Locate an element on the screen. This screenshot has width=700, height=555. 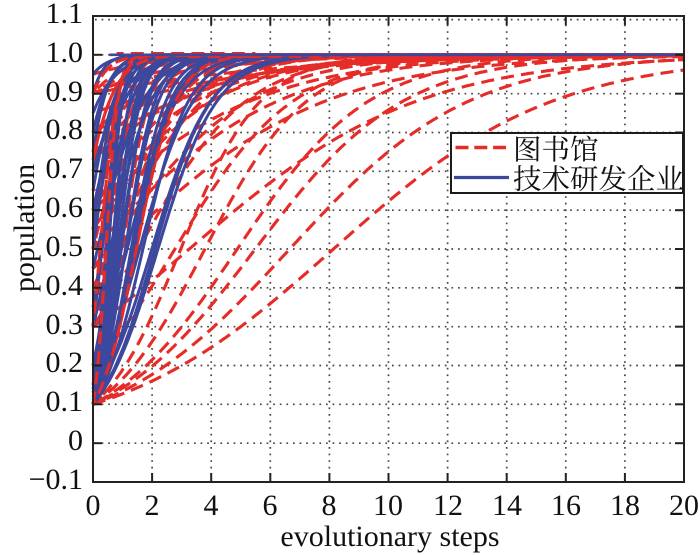
svg-text: 0.7 is located at coordinates (65, 168).